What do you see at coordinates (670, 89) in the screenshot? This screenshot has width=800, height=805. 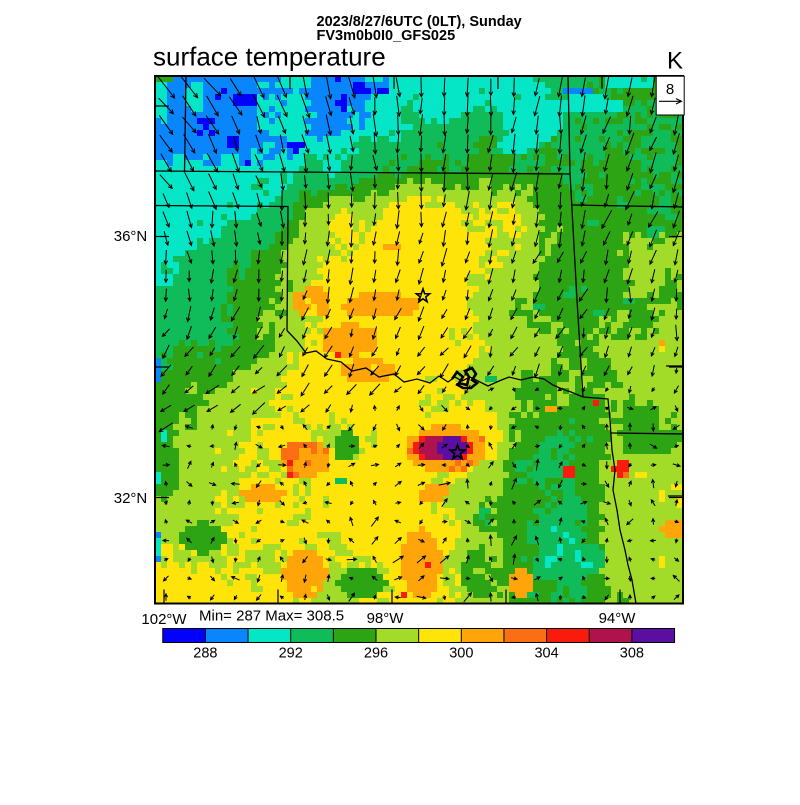 I see `svg-text: 8` at bounding box center [670, 89].